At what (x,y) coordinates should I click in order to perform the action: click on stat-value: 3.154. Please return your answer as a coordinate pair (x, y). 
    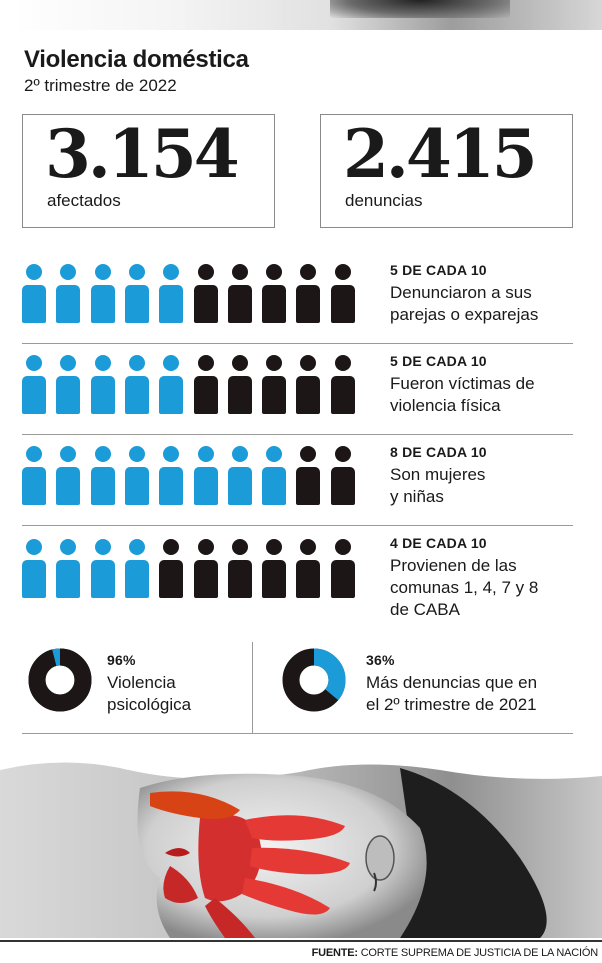
    Looking at the image, I should click on (142, 154).